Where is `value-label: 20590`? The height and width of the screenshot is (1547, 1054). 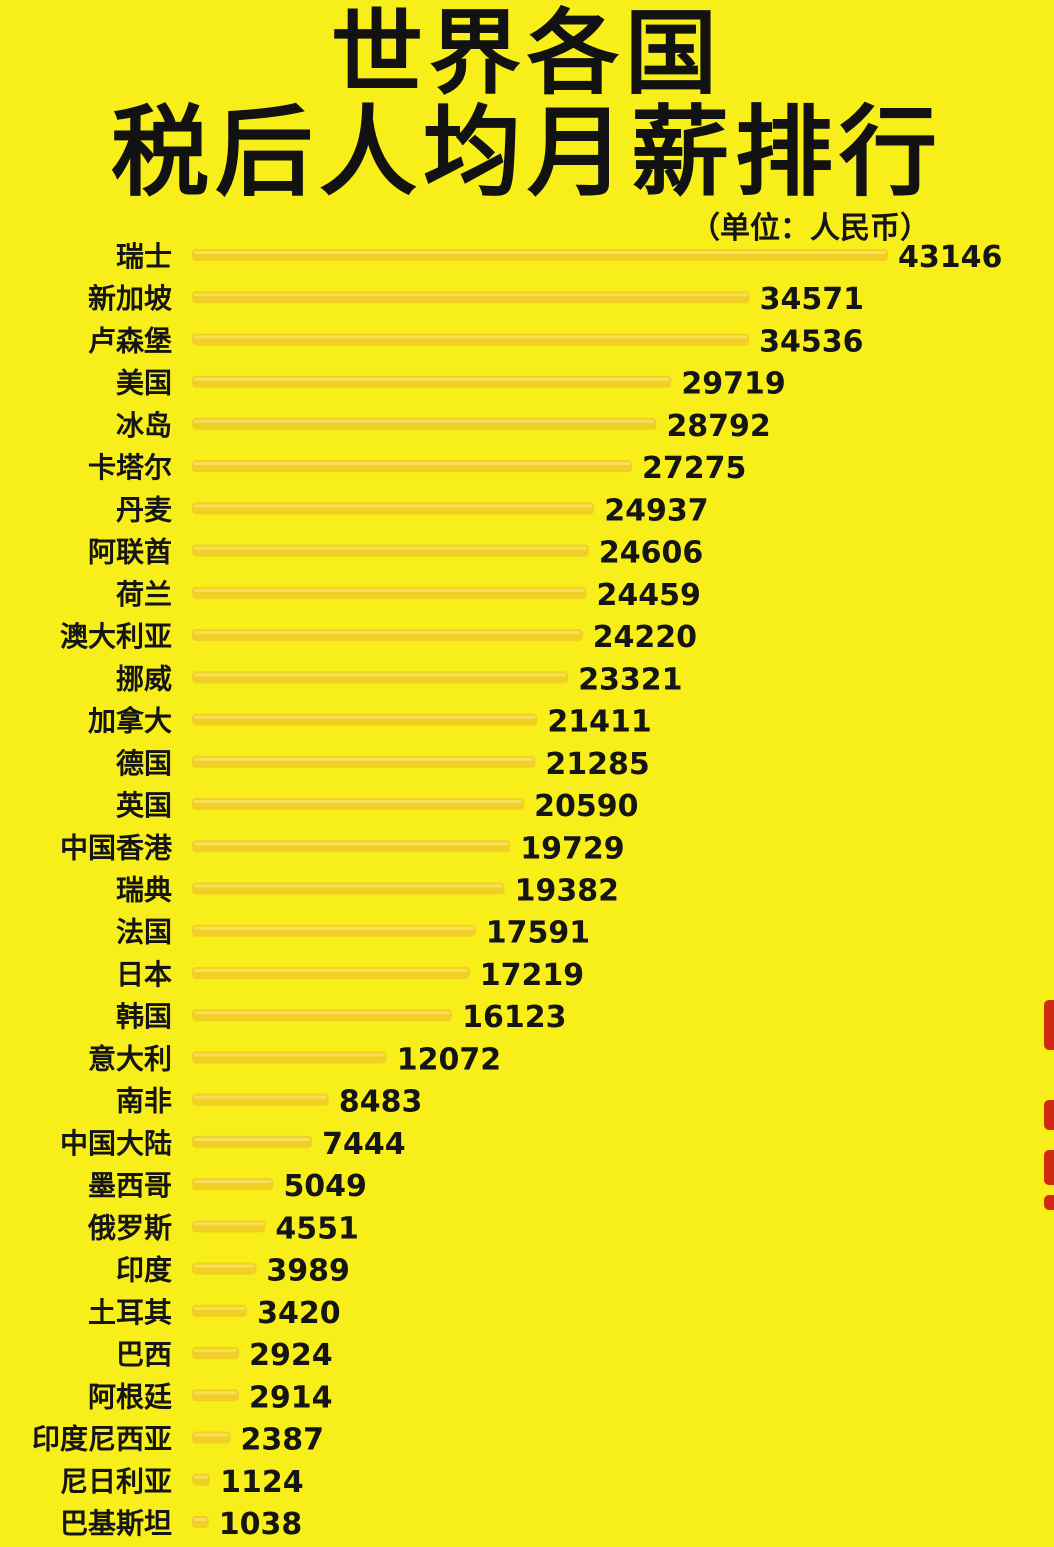 value-label: 20590 is located at coordinates (586, 806).